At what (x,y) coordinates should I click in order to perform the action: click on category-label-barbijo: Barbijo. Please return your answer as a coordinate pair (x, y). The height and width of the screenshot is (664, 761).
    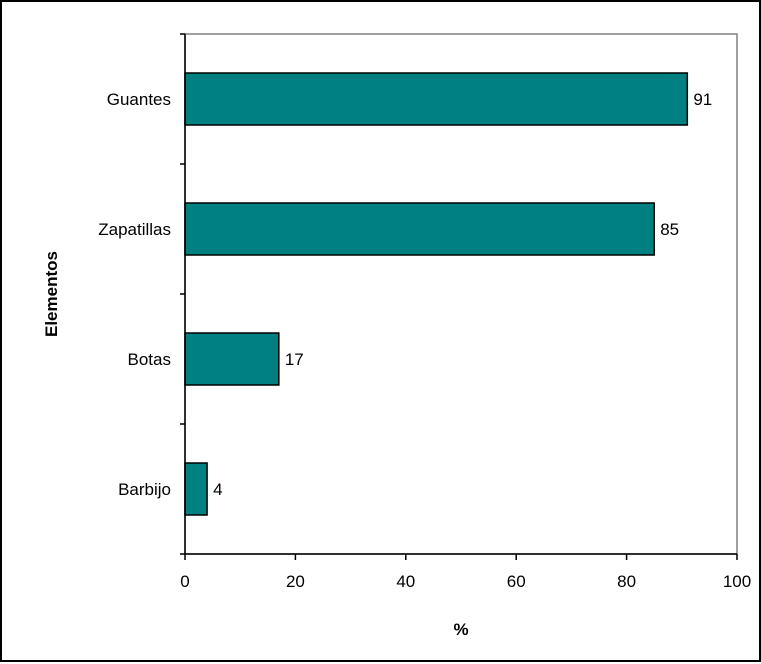
    Looking at the image, I should click on (144, 489).